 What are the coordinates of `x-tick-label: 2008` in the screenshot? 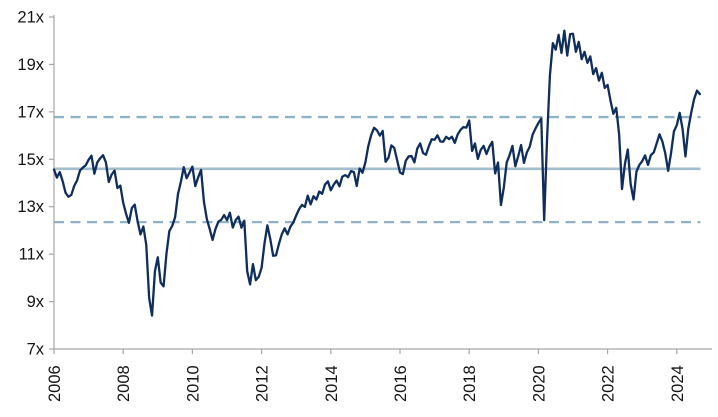 It's located at (124, 383).